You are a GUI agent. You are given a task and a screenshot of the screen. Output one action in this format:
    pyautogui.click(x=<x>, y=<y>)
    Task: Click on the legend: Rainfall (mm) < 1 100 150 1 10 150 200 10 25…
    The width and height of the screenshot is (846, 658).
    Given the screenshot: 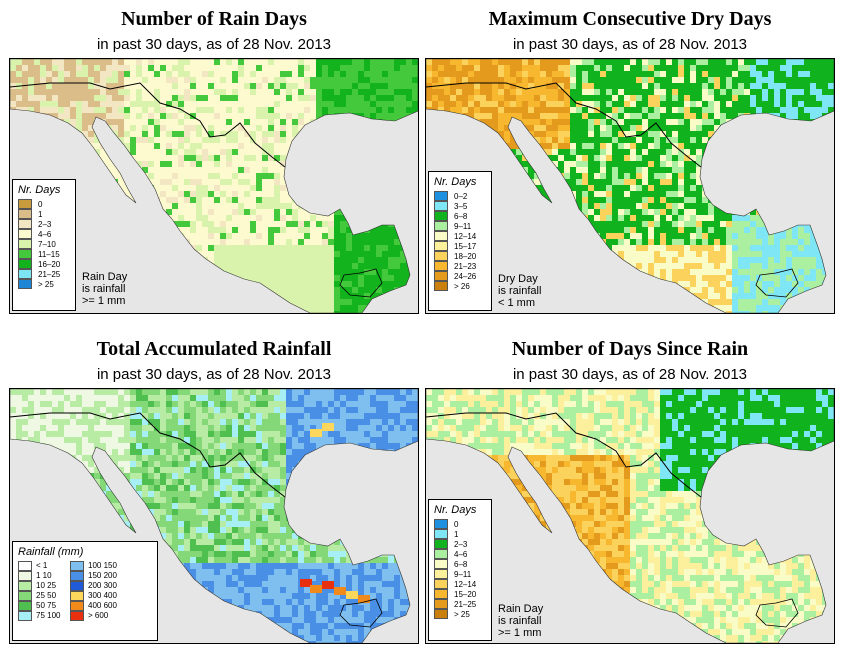 What is the action you would take?
    pyautogui.click(x=85, y=591)
    